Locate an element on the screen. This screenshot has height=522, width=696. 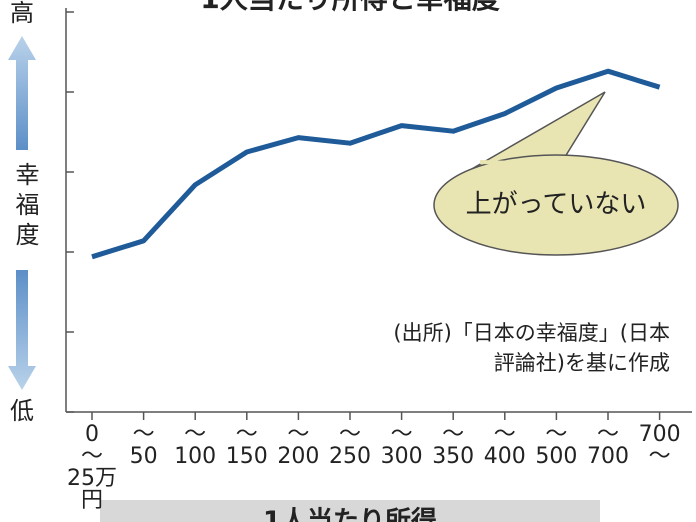
x-tick-label: 〜 350 is located at coordinates (453, 445).